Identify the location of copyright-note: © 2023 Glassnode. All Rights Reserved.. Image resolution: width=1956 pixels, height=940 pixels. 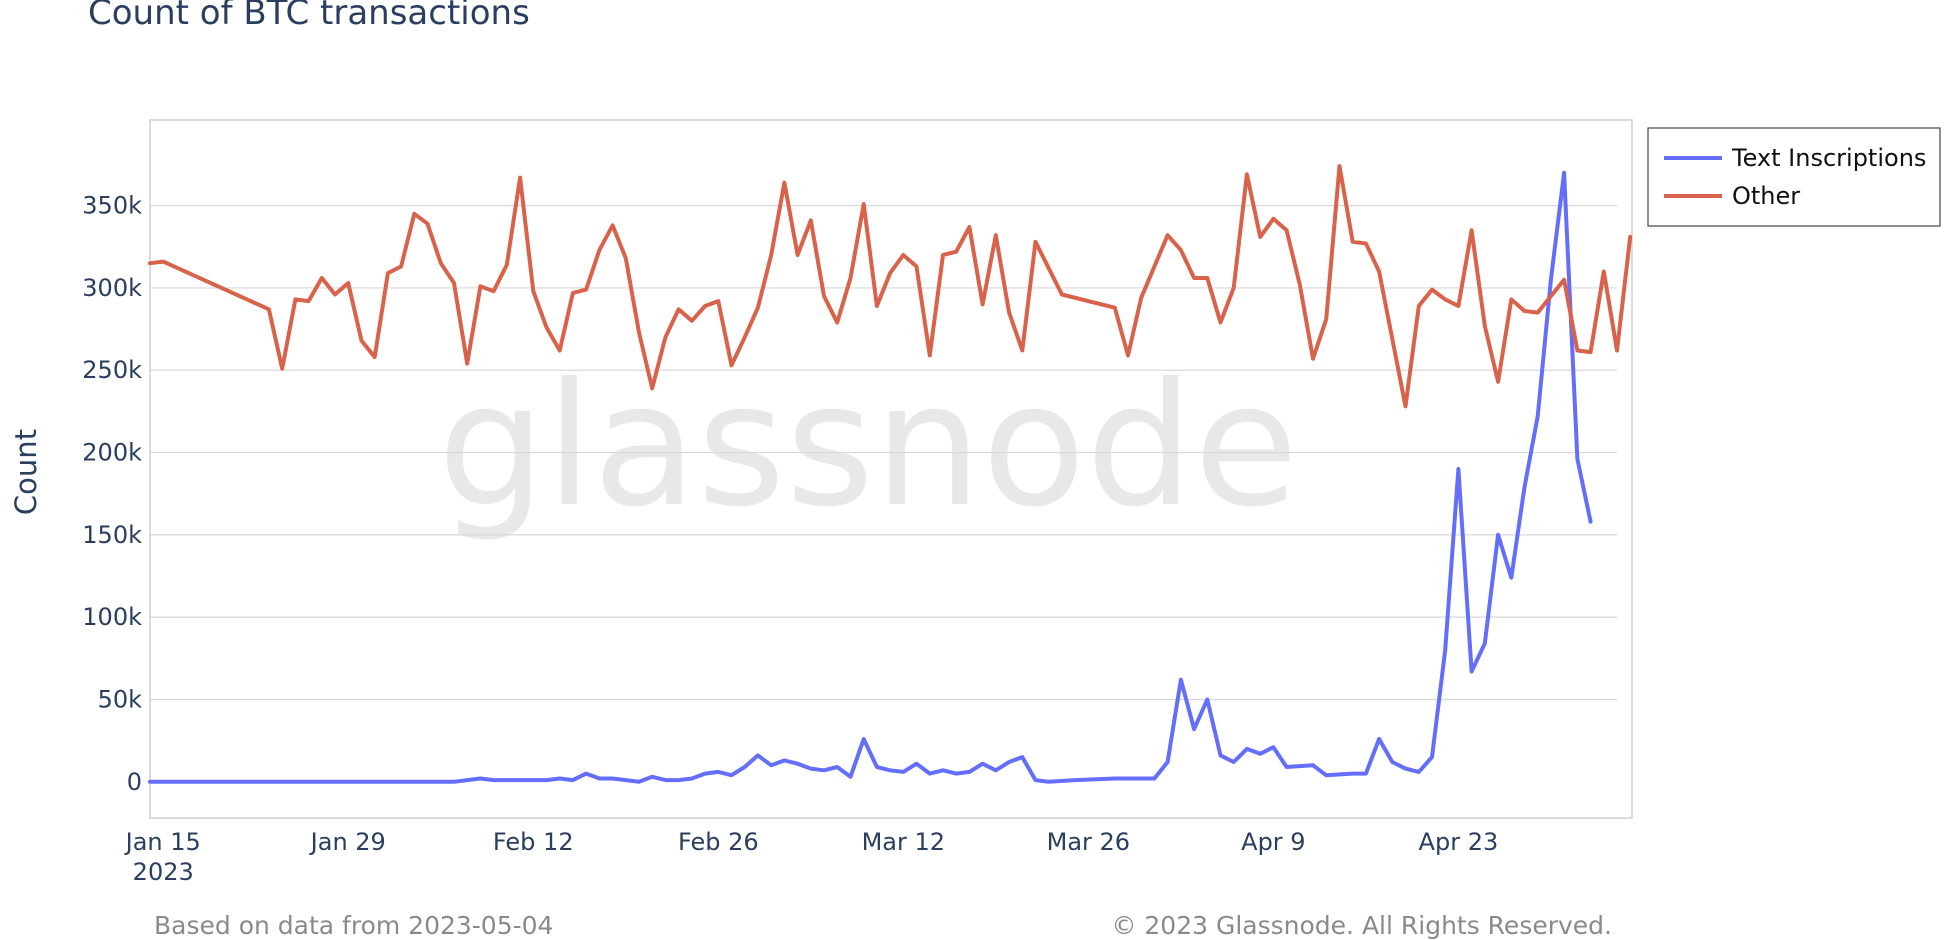
(1361, 925).